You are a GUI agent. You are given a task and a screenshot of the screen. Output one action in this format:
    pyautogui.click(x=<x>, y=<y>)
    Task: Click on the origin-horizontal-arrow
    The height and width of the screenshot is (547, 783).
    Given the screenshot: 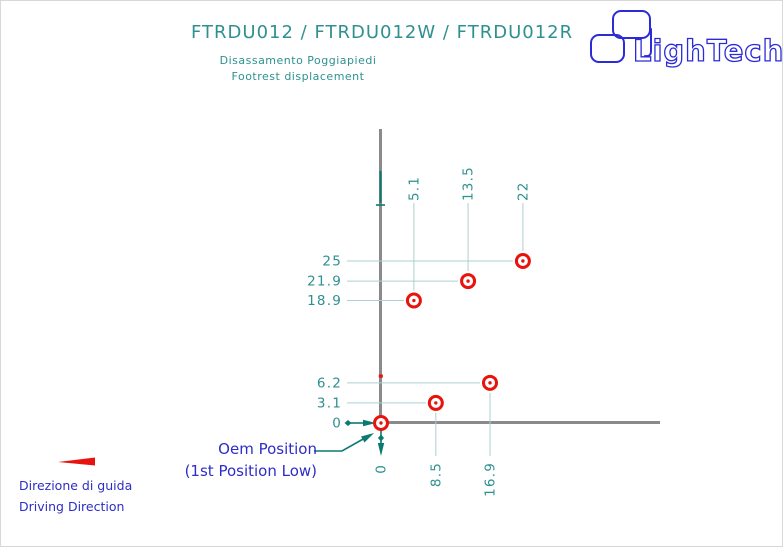 What is the action you would take?
    pyautogui.click(x=360, y=423)
    